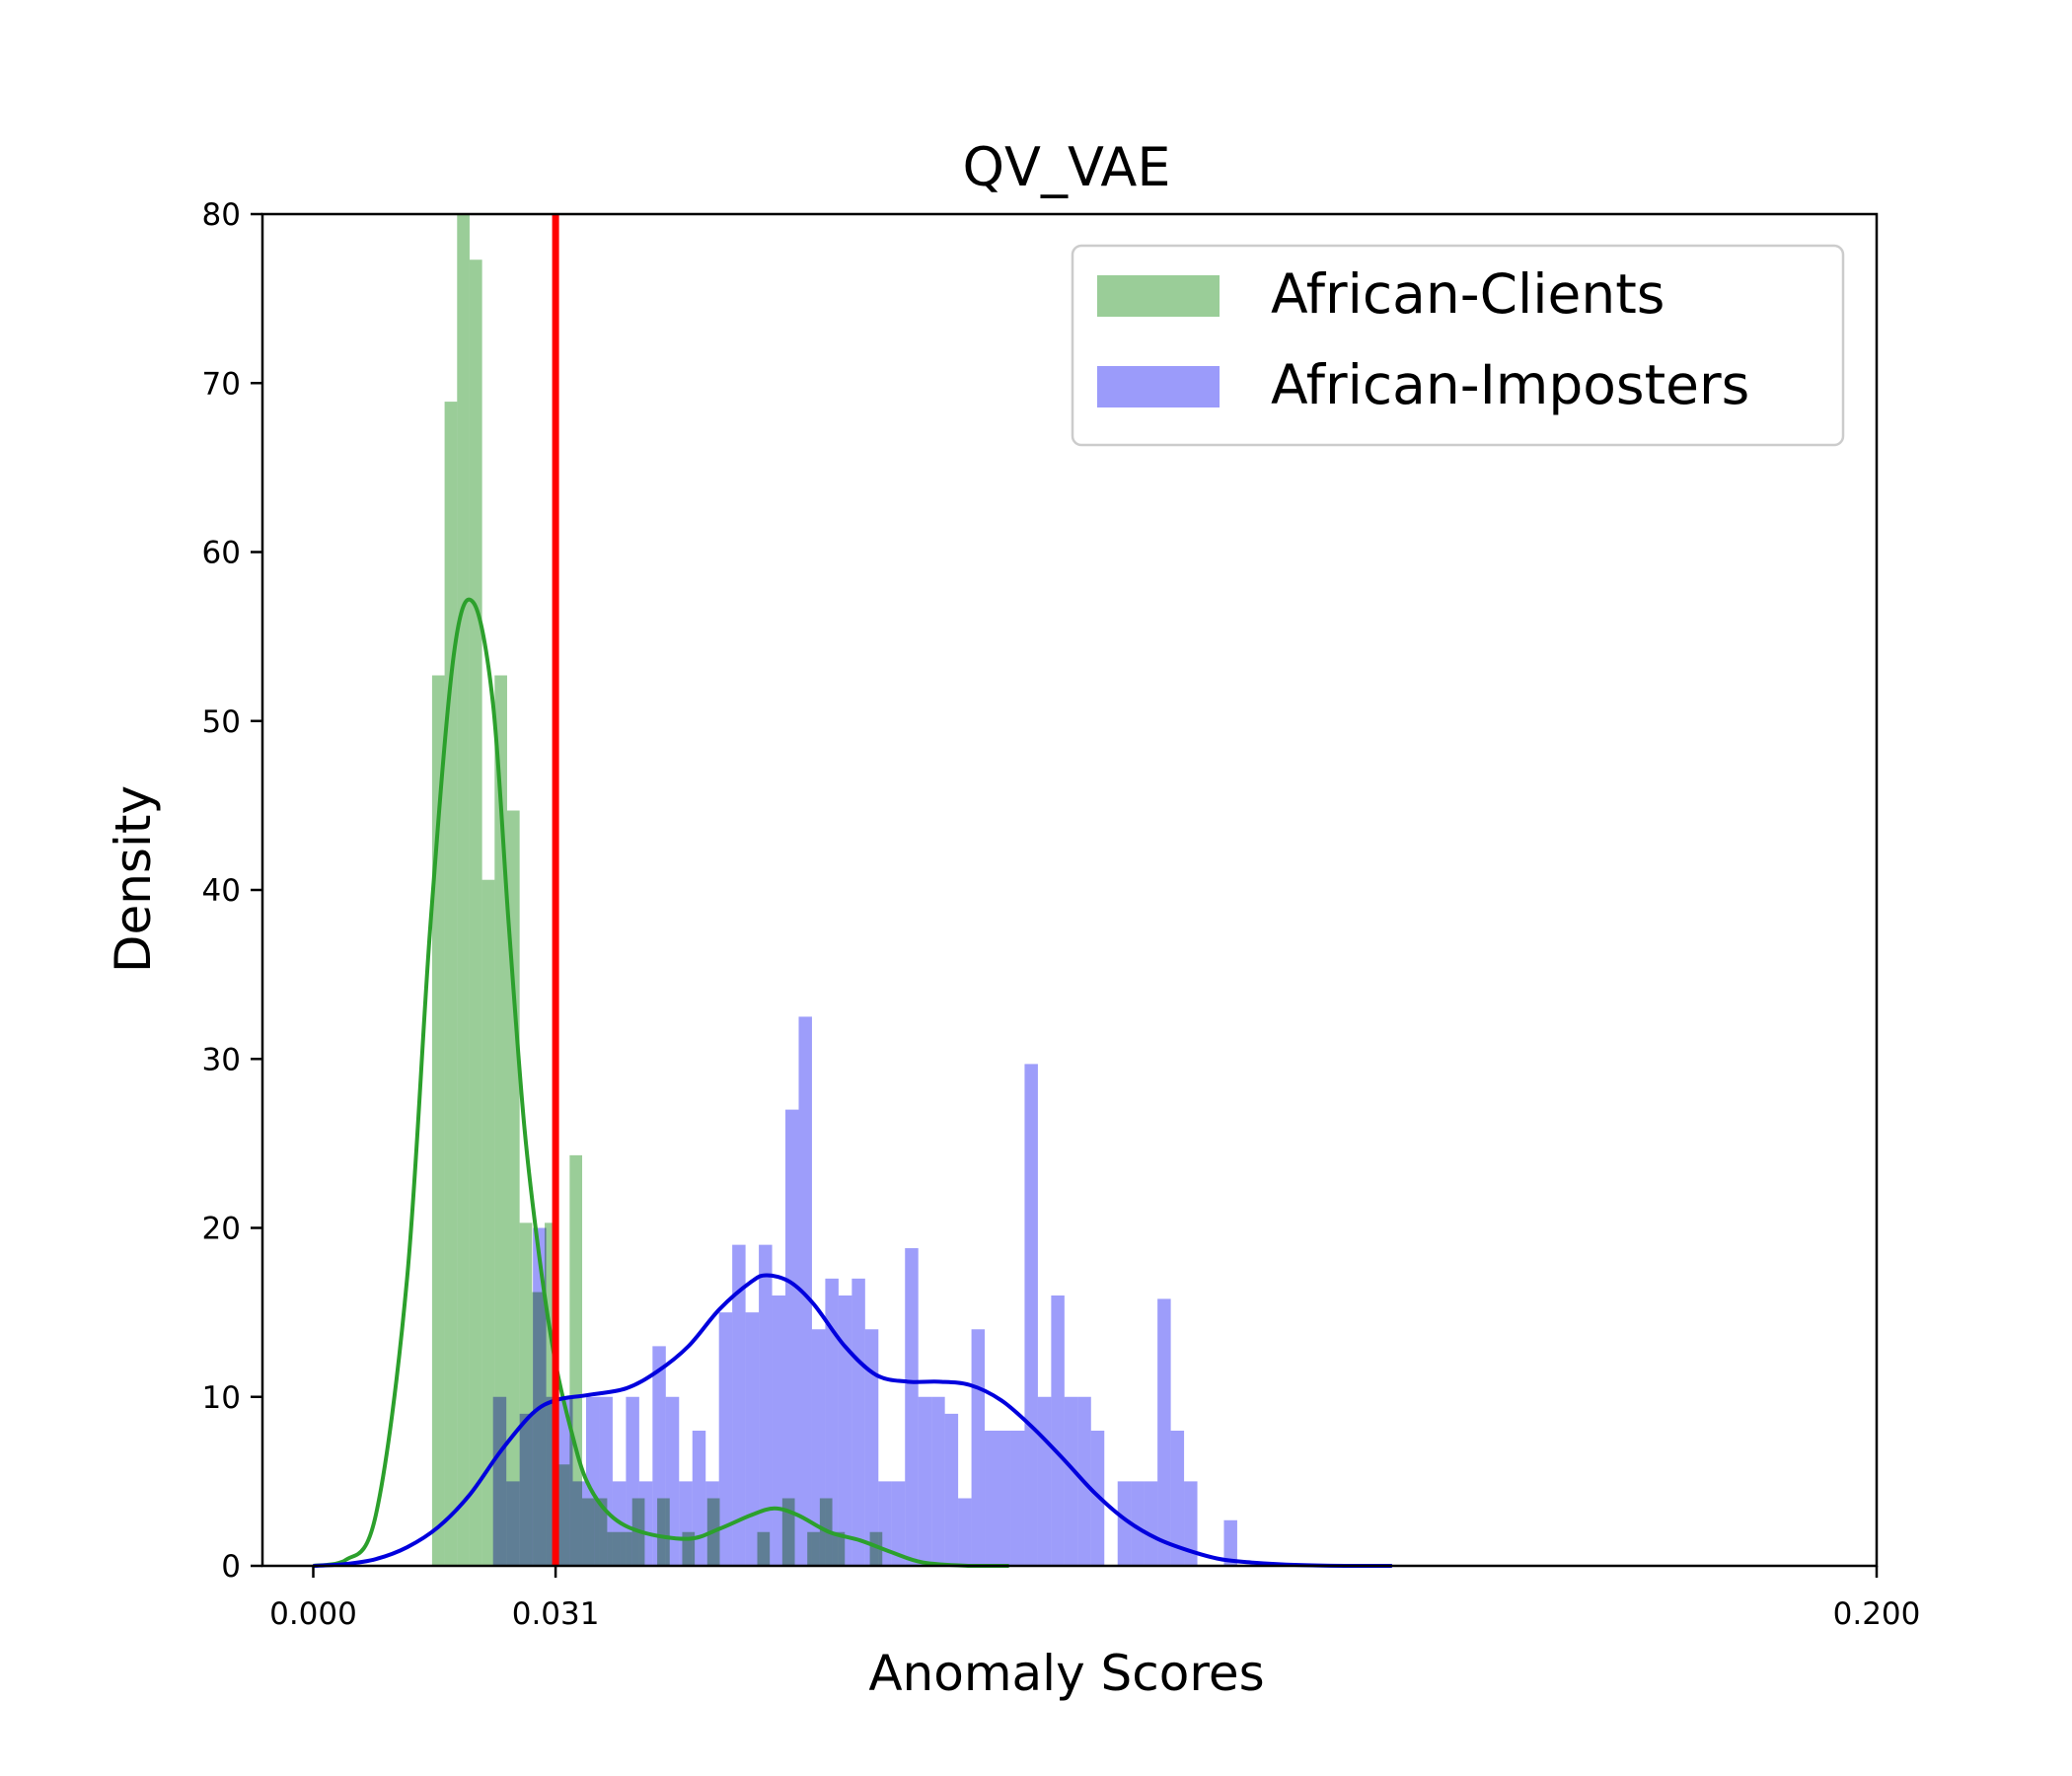  What do you see at coordinates (313, 1614) in the screenshot?
I see `x-tick-label: 0.000` at bounding box center [313, 1614].